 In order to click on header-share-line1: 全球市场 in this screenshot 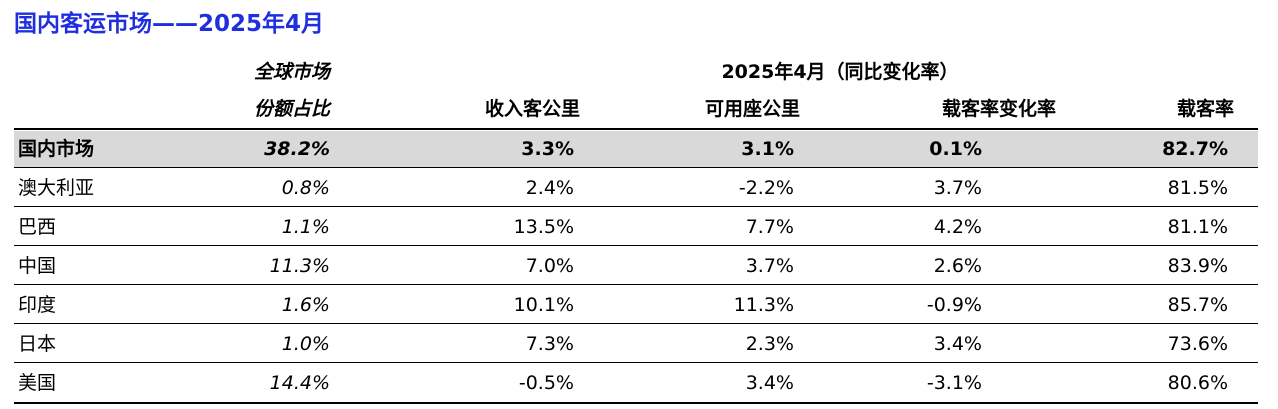, I will do `click(291, 72)`.